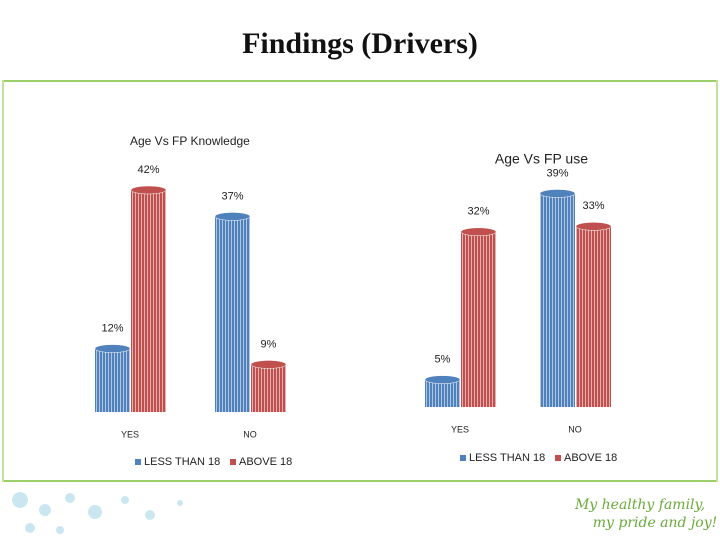 This screenshot has height=540, width=720. Describe the element at coordinates (655, 523) in the screenshot. I see `logo-line: my pride and joy!` at that location.